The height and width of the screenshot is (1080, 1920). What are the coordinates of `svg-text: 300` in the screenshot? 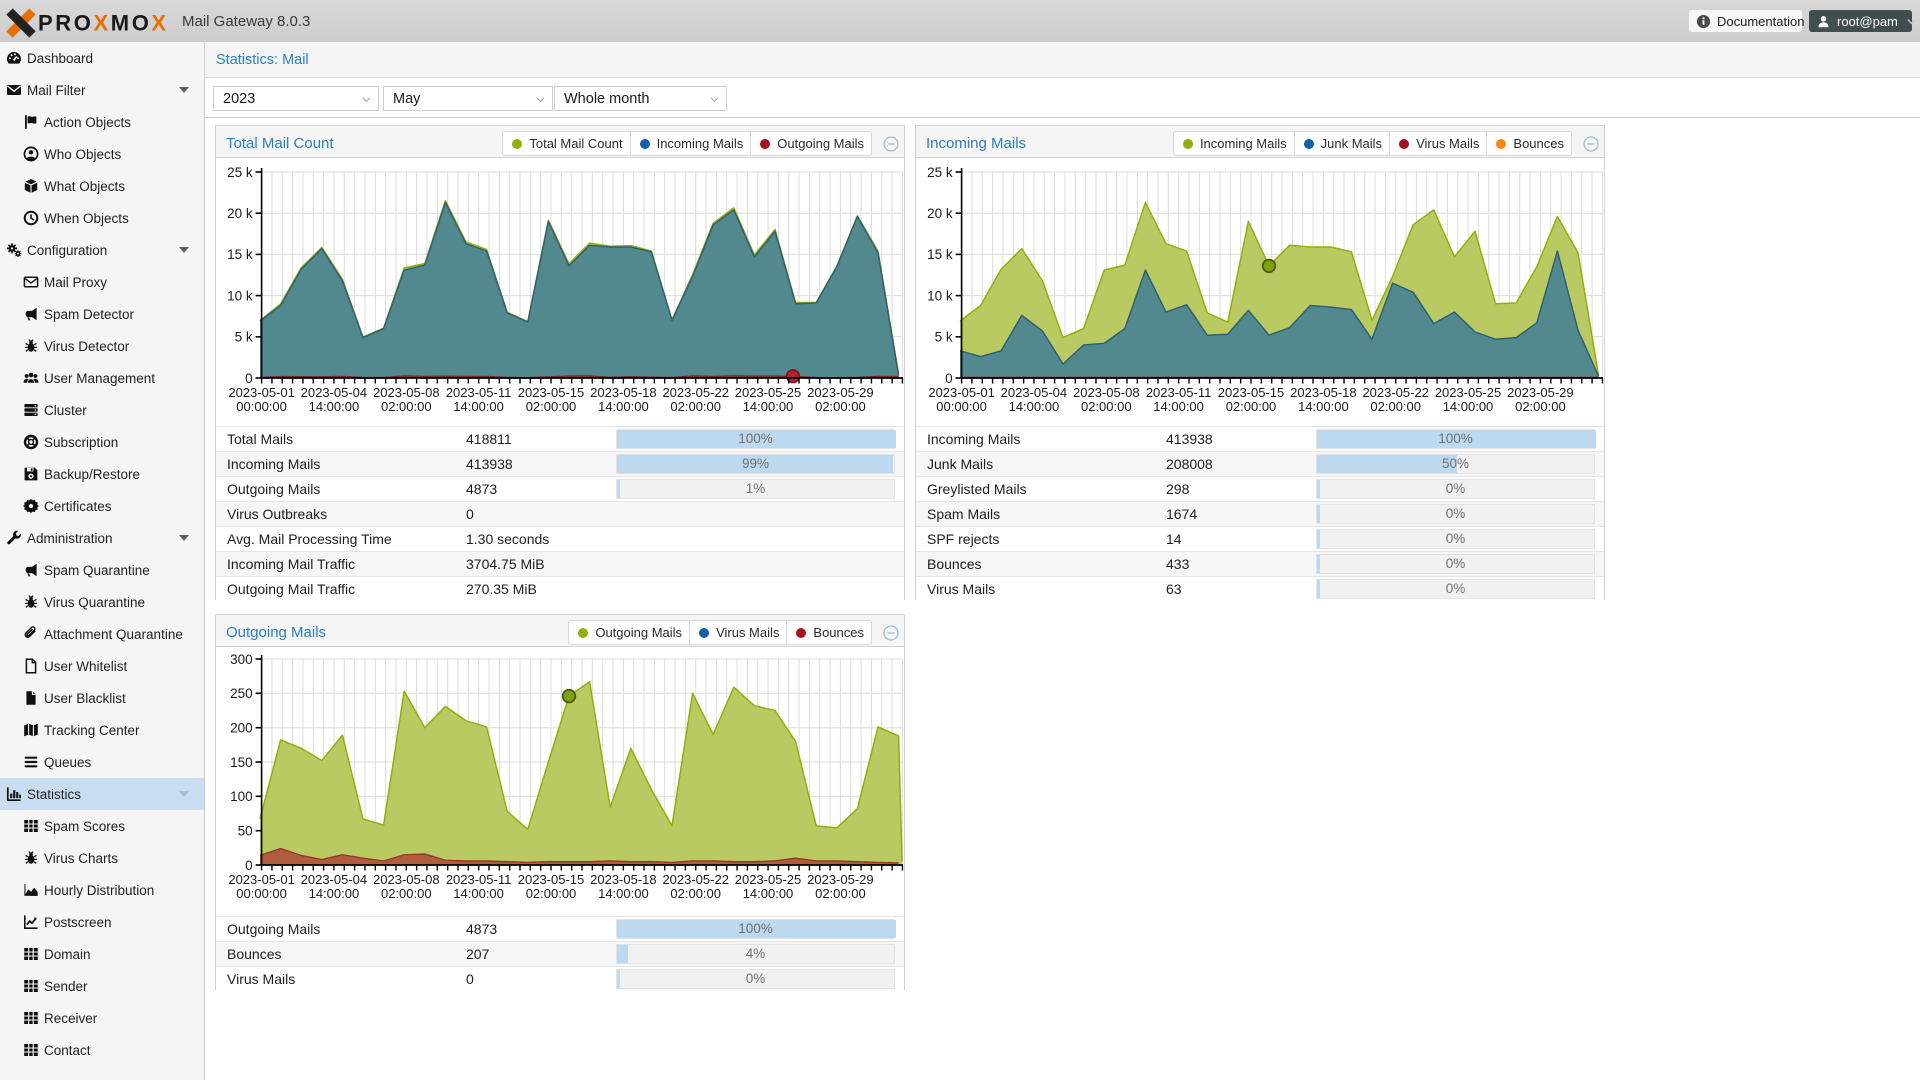 It's located at (241, 659).